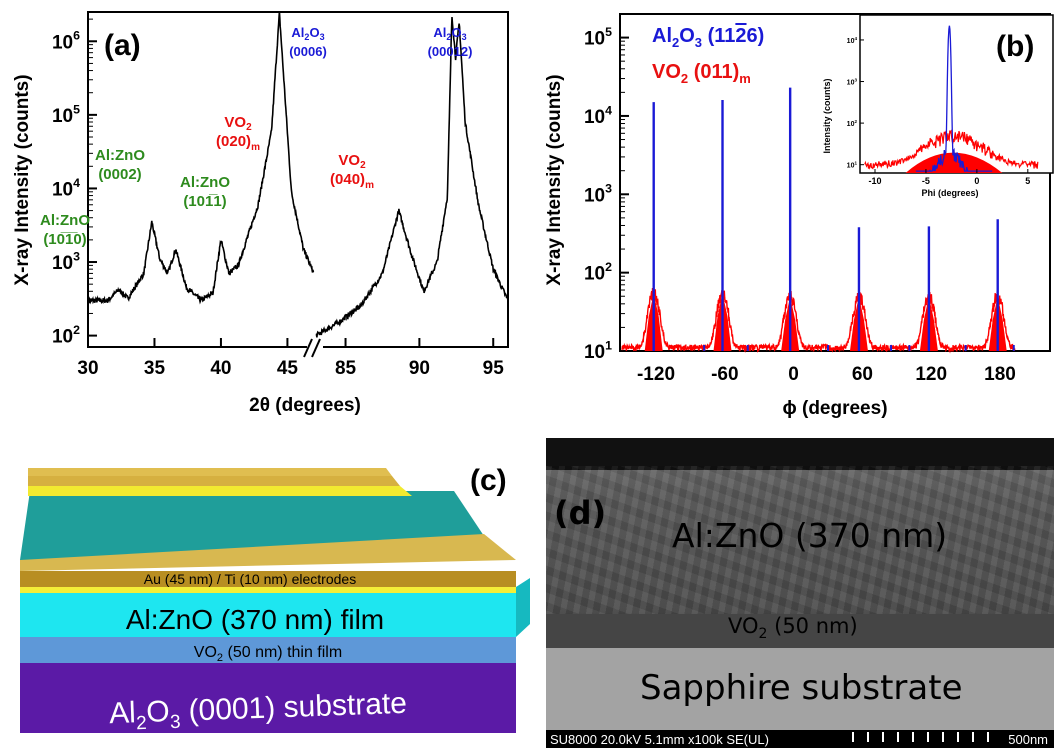 The height and width of the screenshot is (748, 1054). What do you see at coordinates (308, 51) in the screenshot?
I see `peak-index-5: (0006)` at bounding box center [308, 51].